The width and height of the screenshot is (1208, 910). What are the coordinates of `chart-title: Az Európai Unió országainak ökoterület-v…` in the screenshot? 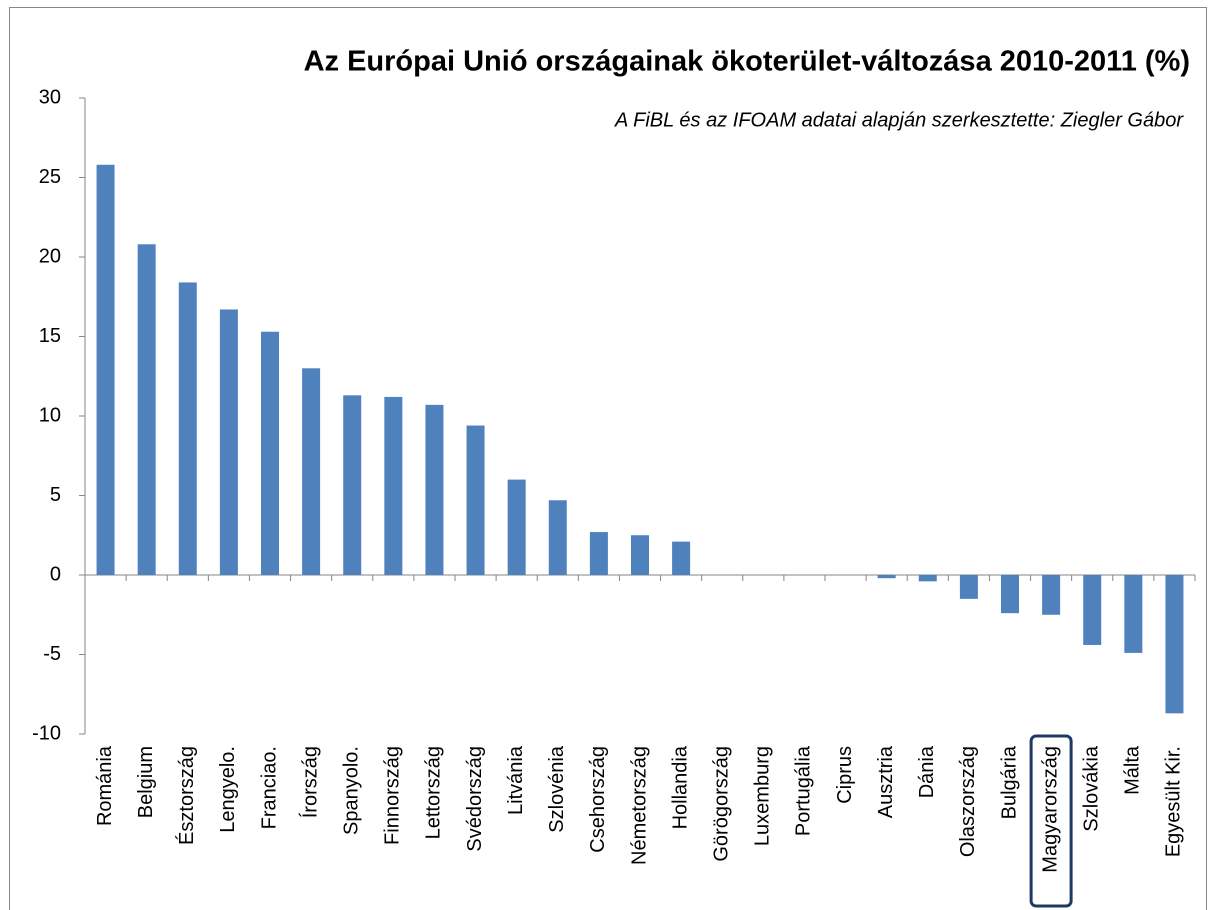 It's located at (747, 62).